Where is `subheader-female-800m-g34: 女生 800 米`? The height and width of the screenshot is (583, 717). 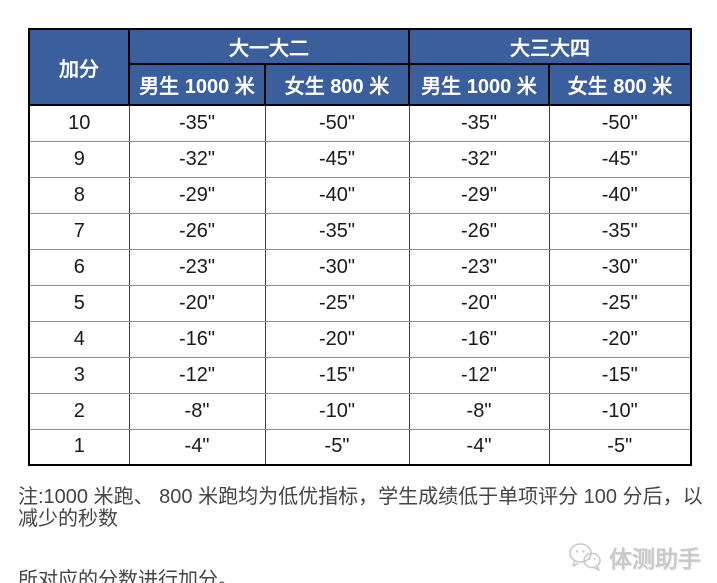 subheader-female-800m-g34: 女生 800 米 is located at coordinates (620, 84).